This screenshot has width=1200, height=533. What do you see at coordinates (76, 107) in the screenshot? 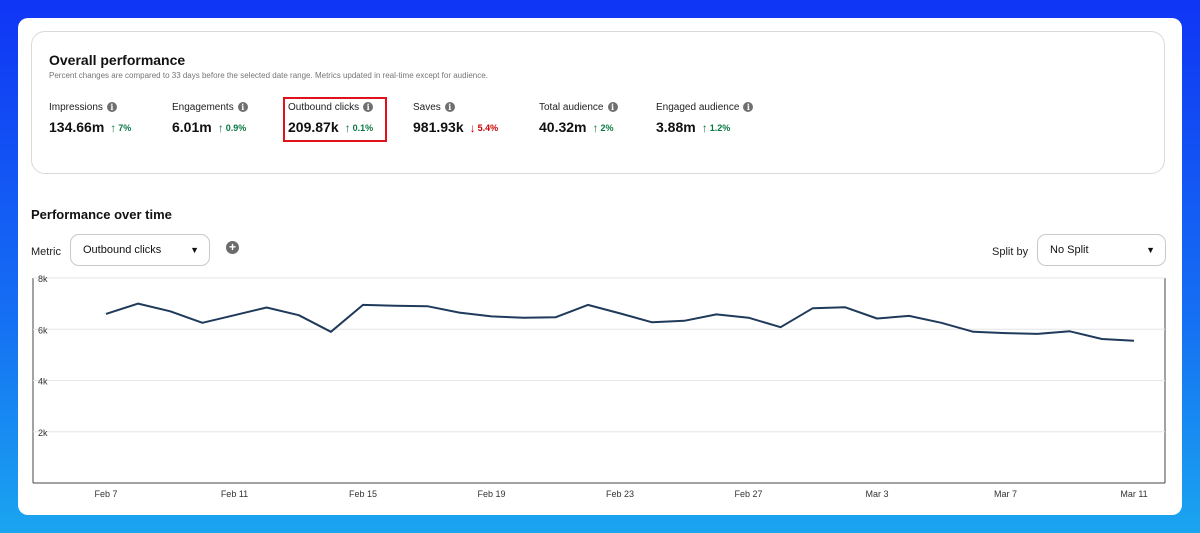
I see `metric-label: Impressions` at bounding box center [76, 107].